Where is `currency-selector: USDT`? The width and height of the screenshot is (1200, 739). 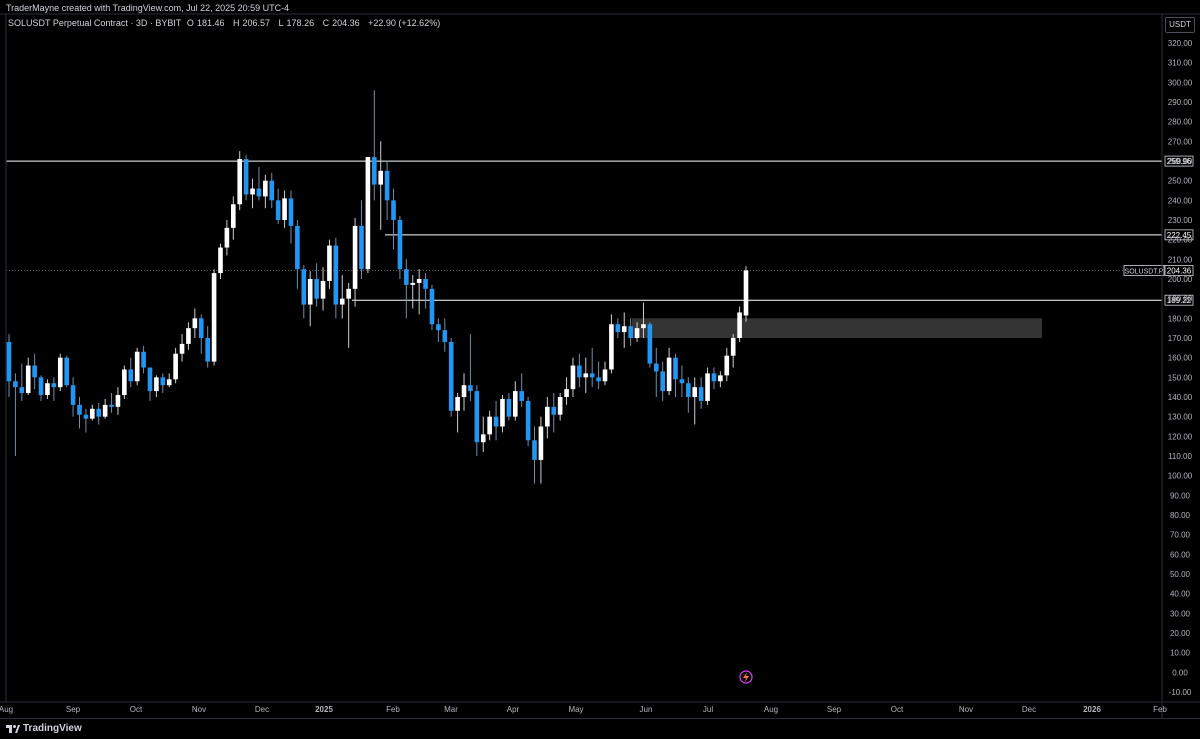 currency-selector: USDT is located at coordinates (1180, 25).